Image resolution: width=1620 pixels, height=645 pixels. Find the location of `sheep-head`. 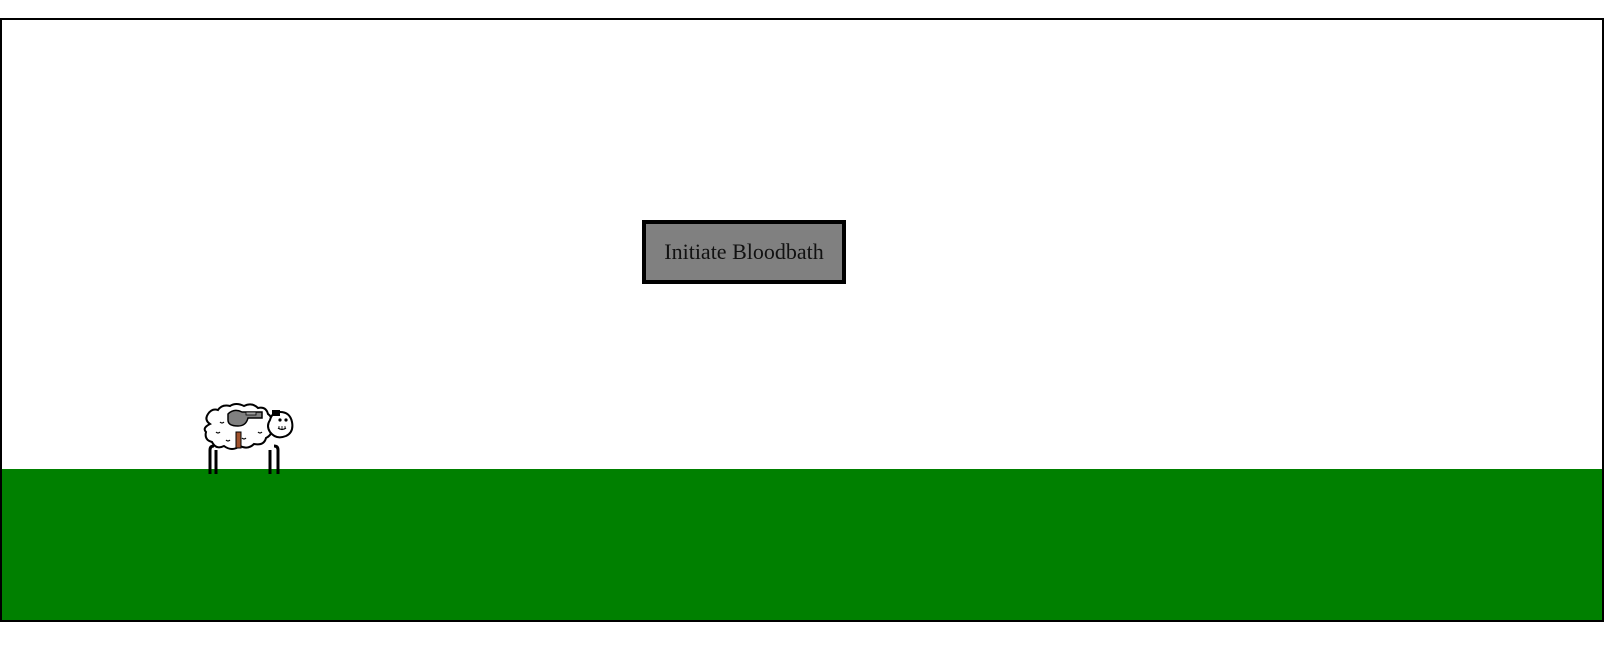

sheep-head is located at coordinates (280, 424).